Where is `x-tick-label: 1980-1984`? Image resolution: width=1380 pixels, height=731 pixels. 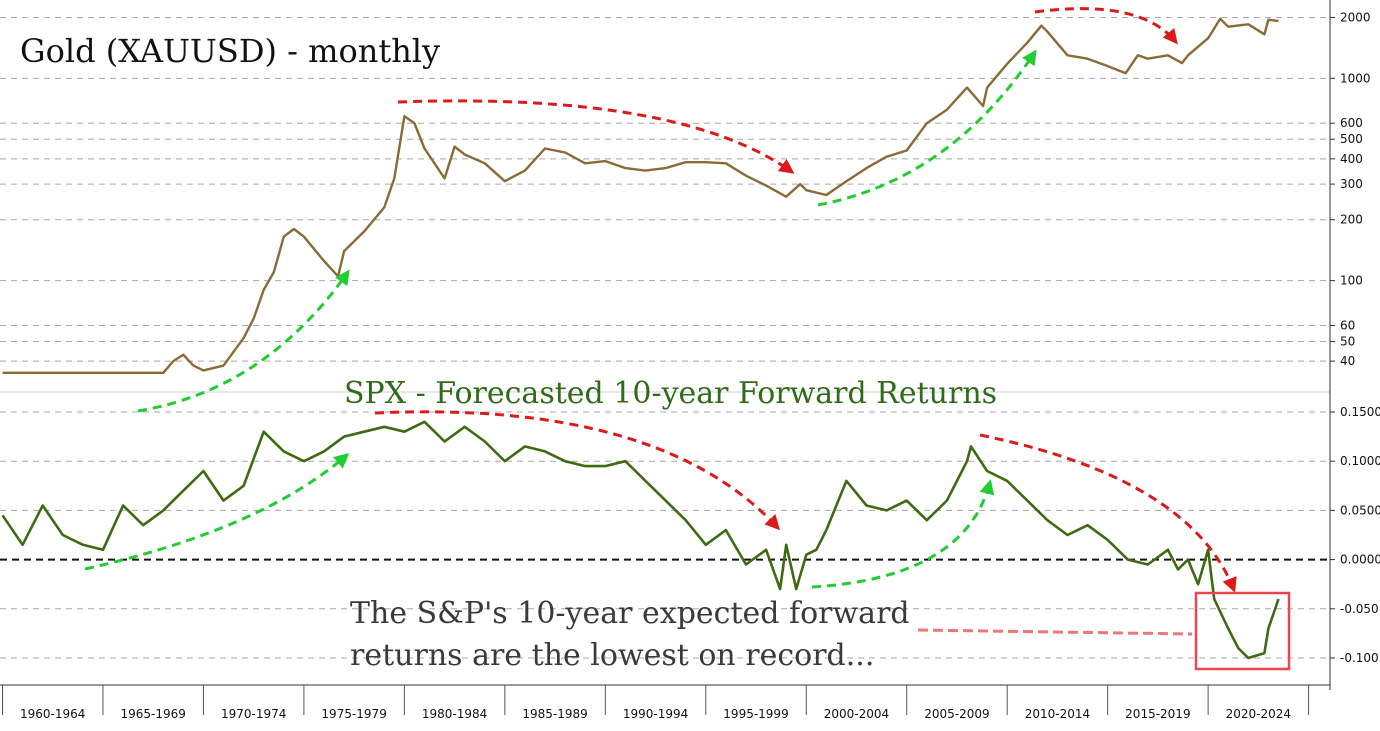
x-tick-label: 1980-1984 is located at coordinates (454, 714).